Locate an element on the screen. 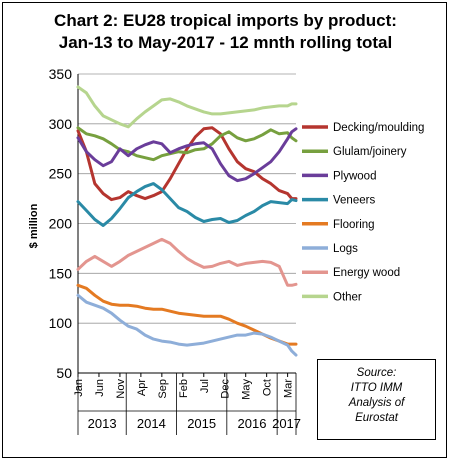 This screenshot has height=462, width=451. x-tick-may: May is located at coordinates (247, 389).